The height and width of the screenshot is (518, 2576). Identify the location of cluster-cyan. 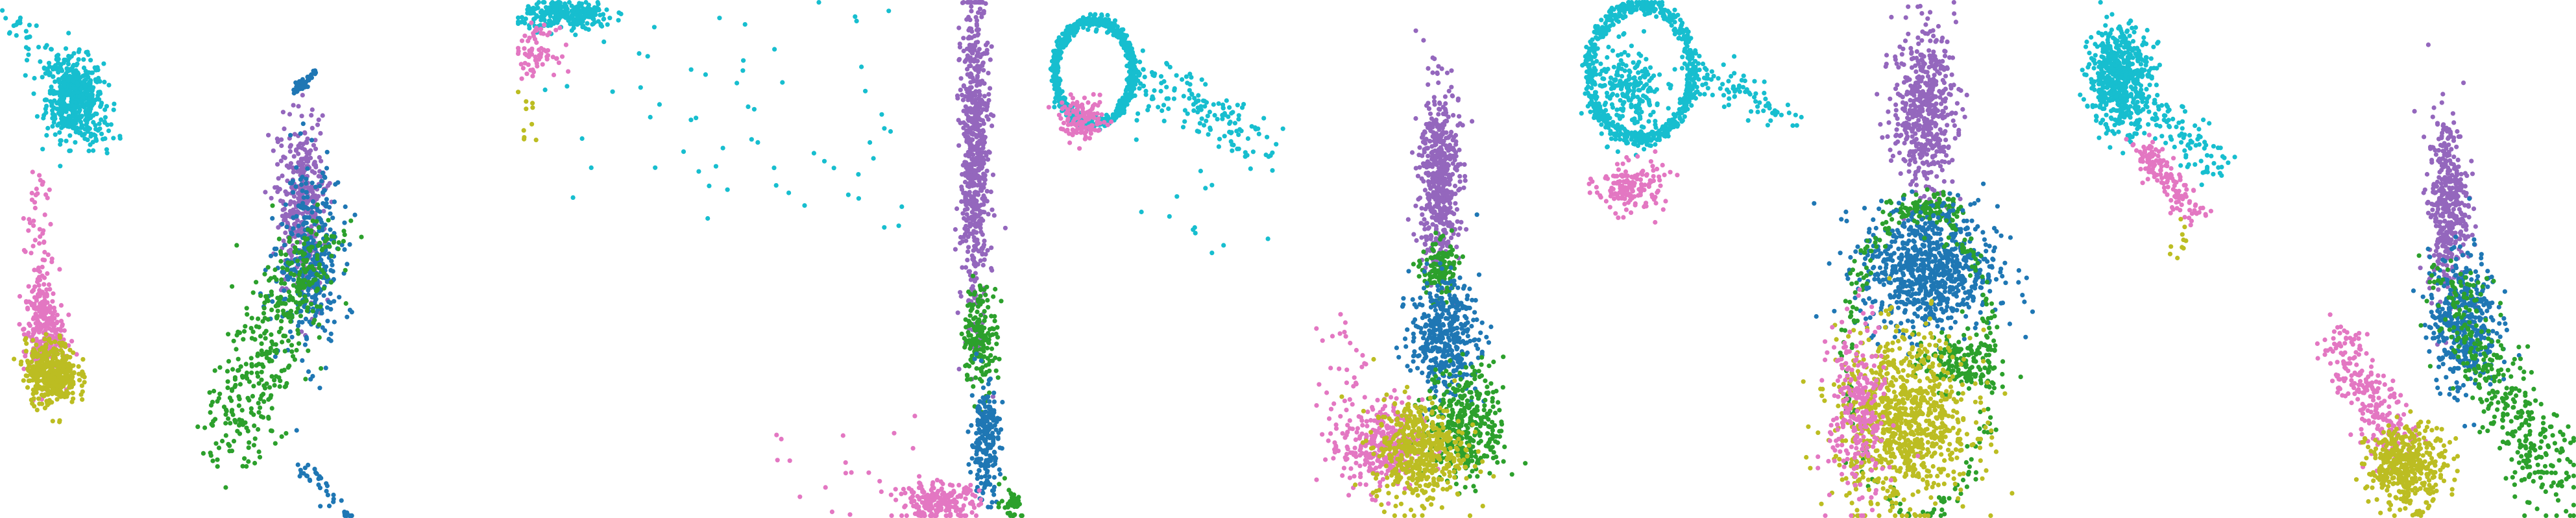
(570, 19).